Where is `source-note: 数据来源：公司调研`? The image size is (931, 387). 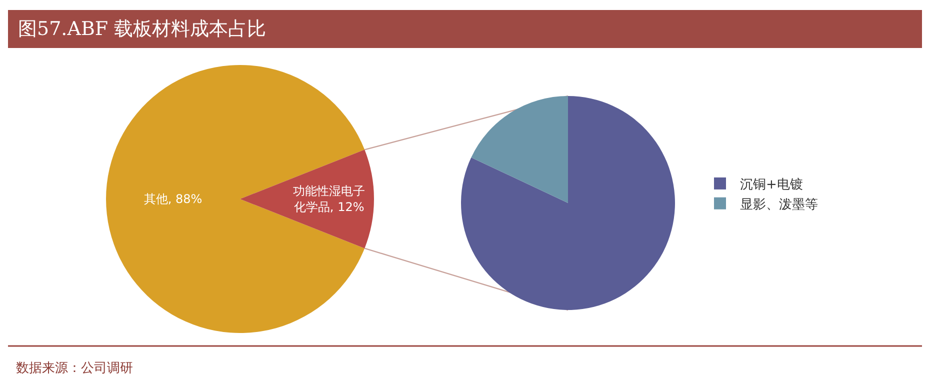
source-note: 数据来源：公司调研 is located at coordinates (74, 368).